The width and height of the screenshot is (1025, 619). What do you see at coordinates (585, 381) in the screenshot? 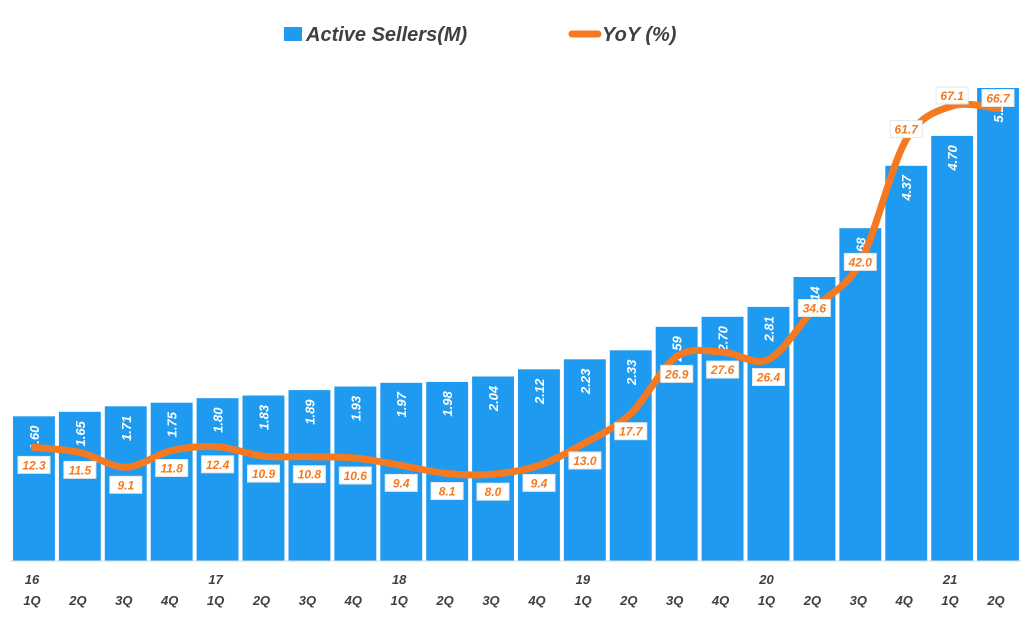
I see `bar-value-label: 2.23` at bounding box center [585, 381].